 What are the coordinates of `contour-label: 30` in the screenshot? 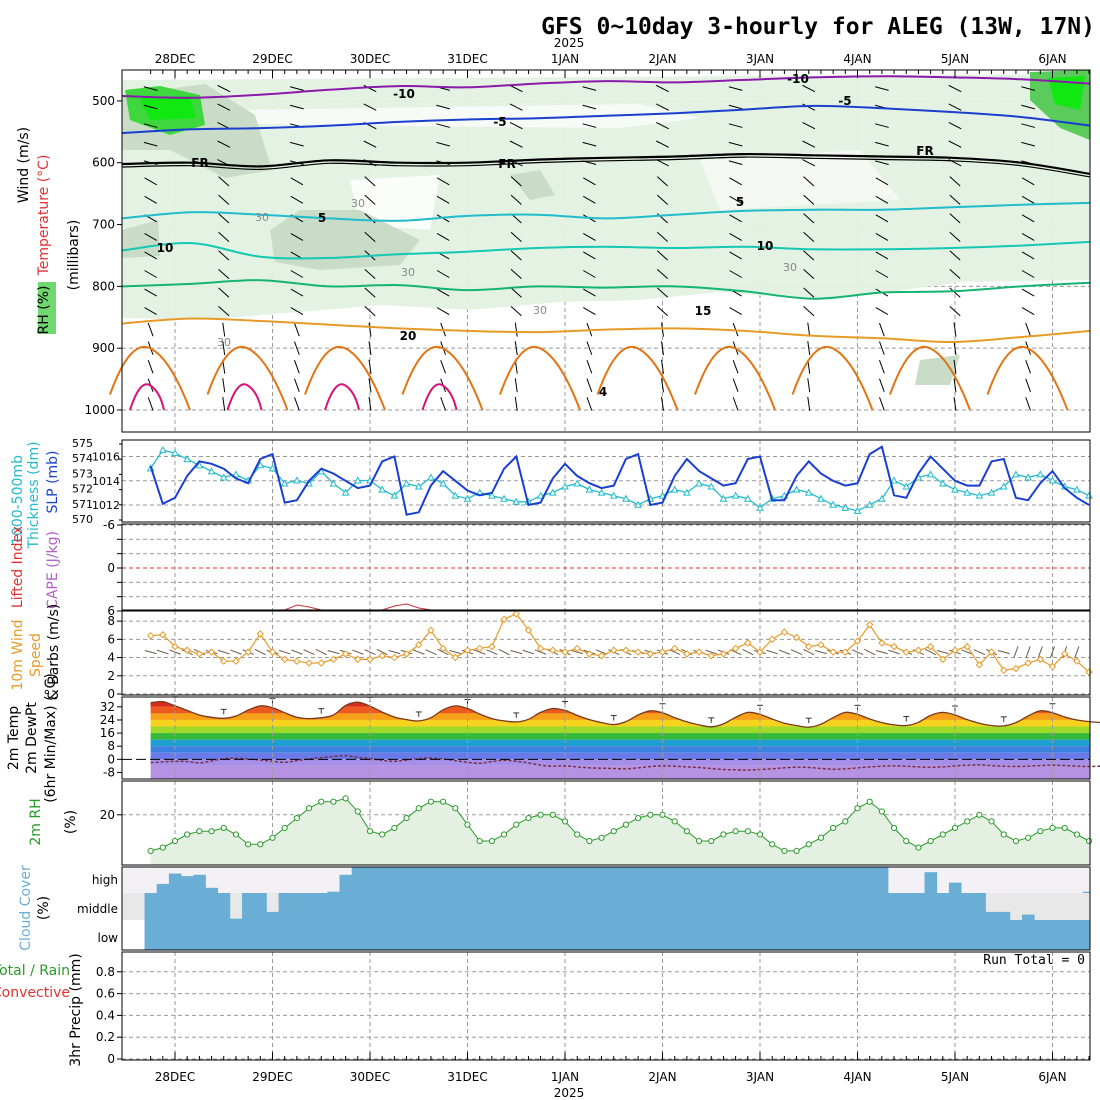 It's located at (540, 310).